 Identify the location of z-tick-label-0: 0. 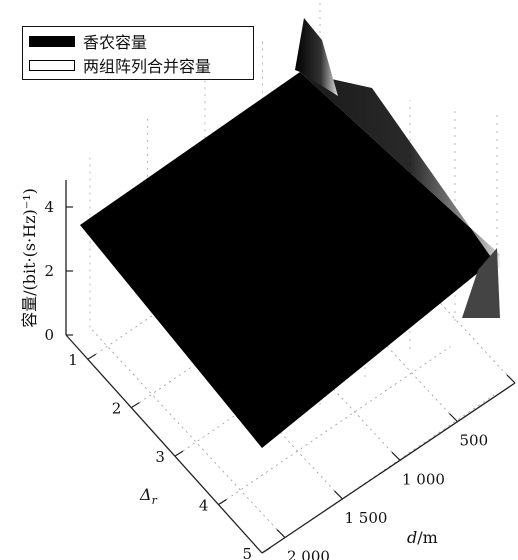
(49, 335).